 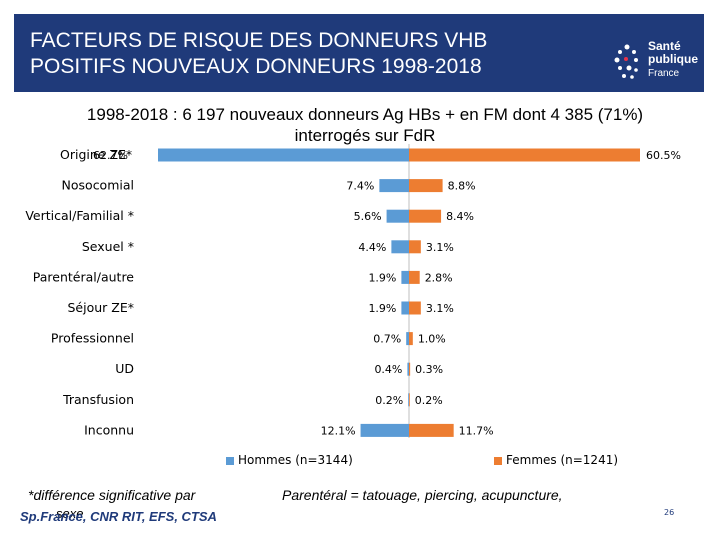 I want to click on footnote-significance-line2: sexe, so click(x=70, y=513).